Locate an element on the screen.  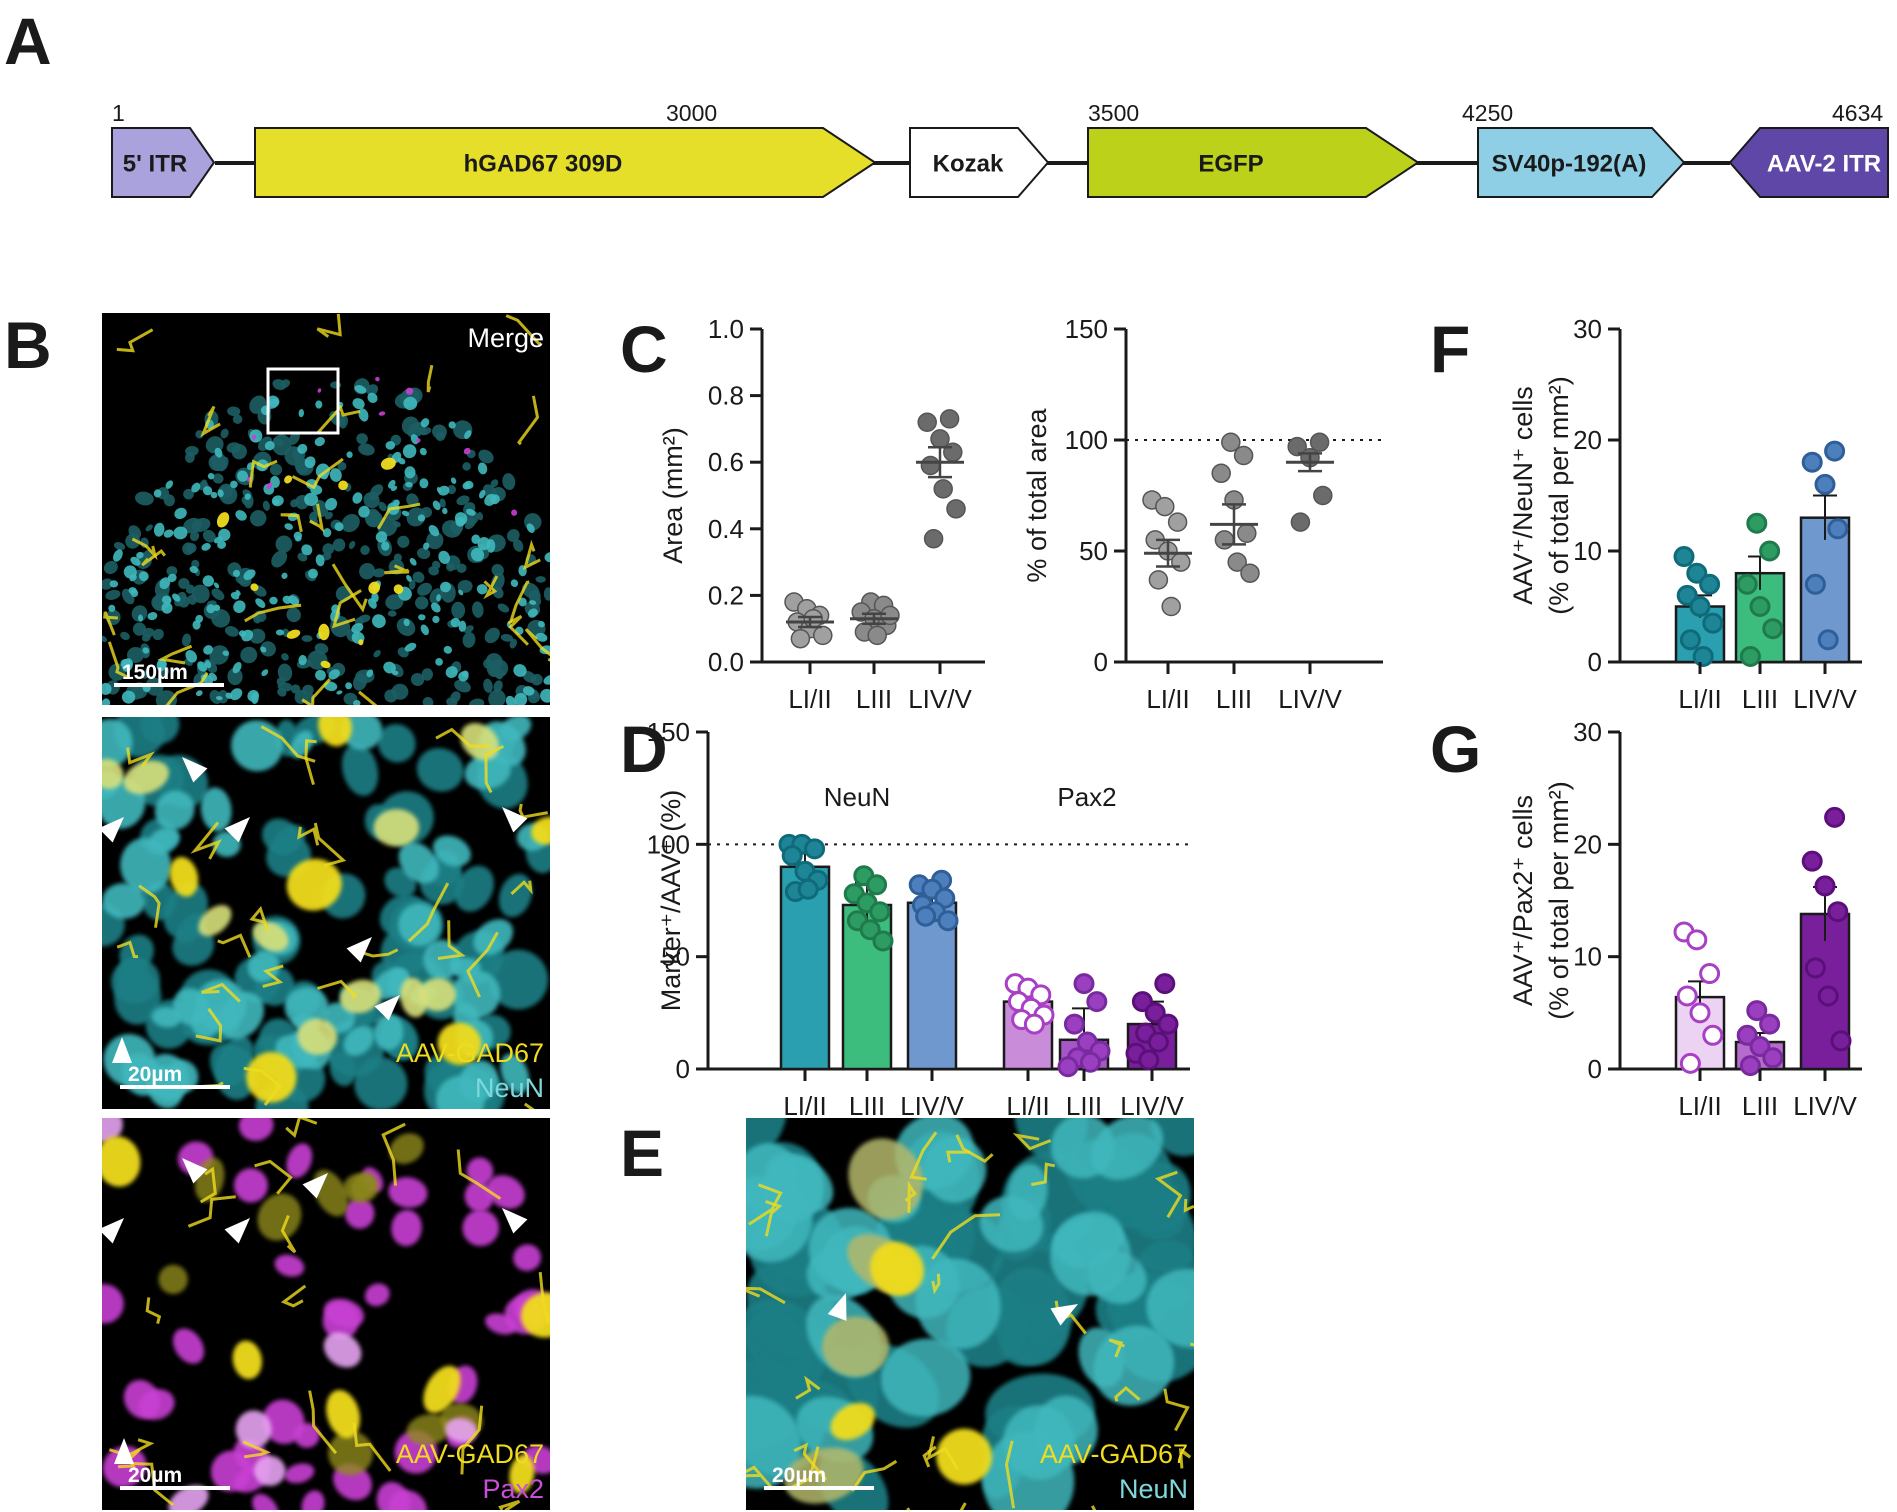
panel-label-d: D is located at coordinates (644, 749).